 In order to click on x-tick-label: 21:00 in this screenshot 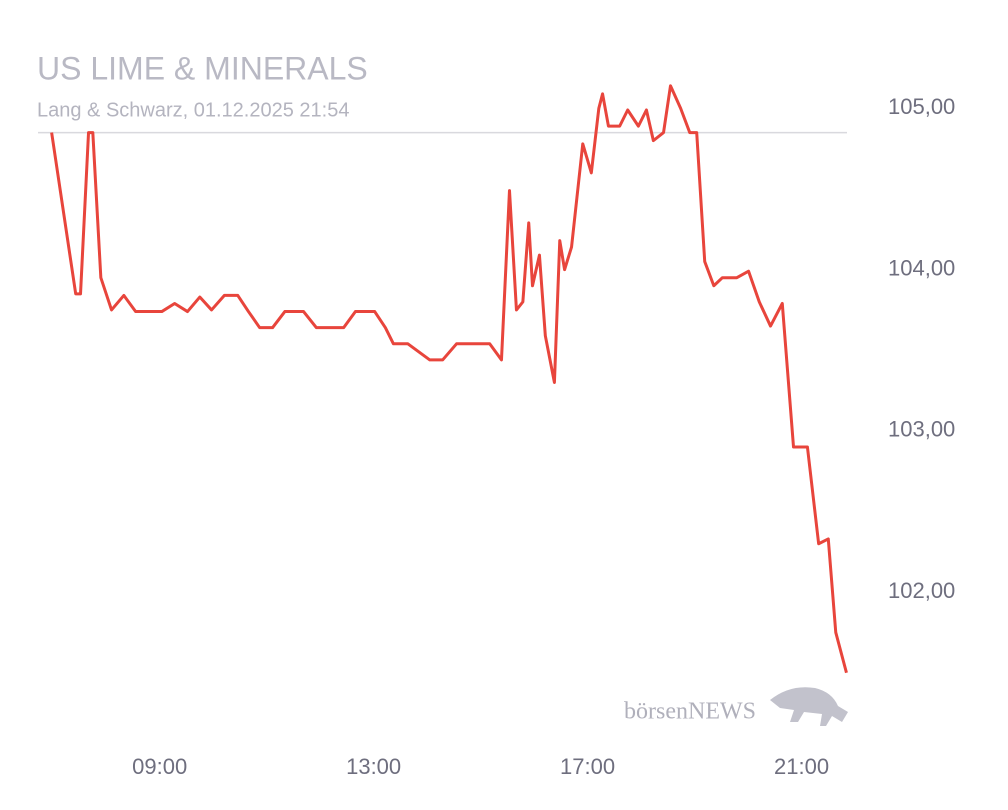, I will do `click(801, 766)`.